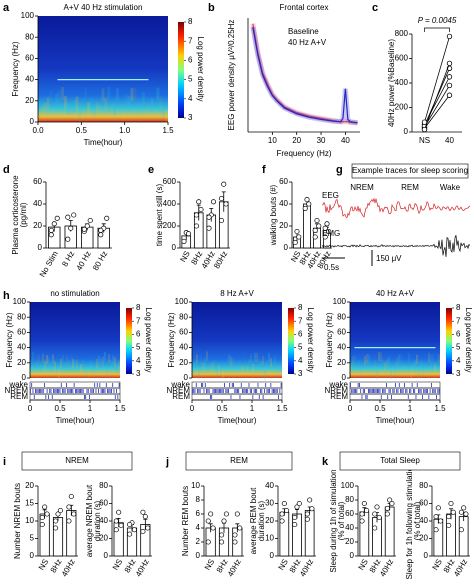 The height and width of the screenshot is (588, 474). What do you see at coordinates (77, 460) in the screenshot?
I see `section-title: NREM` at bounding box center [77, 460].